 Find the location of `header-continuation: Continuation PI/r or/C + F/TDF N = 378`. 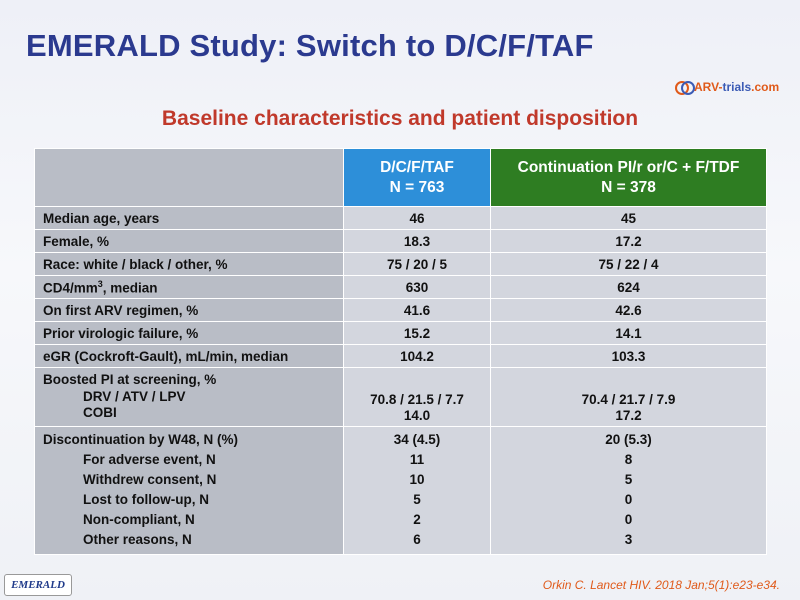

header-continuation: Continuation PI/r or/C + F/TDF N = 378 is located at coordinates (628, 177).